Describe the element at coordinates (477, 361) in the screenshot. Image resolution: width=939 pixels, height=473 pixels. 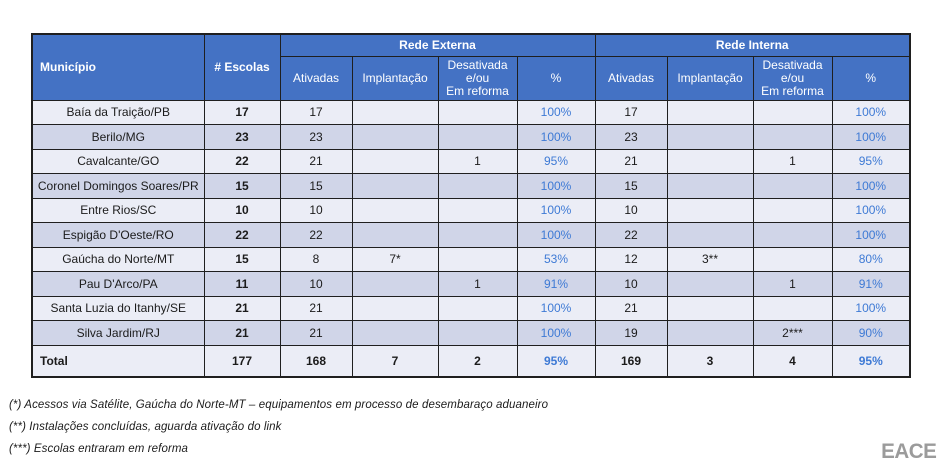
I see `total-ext-desativada: 2` at that location.